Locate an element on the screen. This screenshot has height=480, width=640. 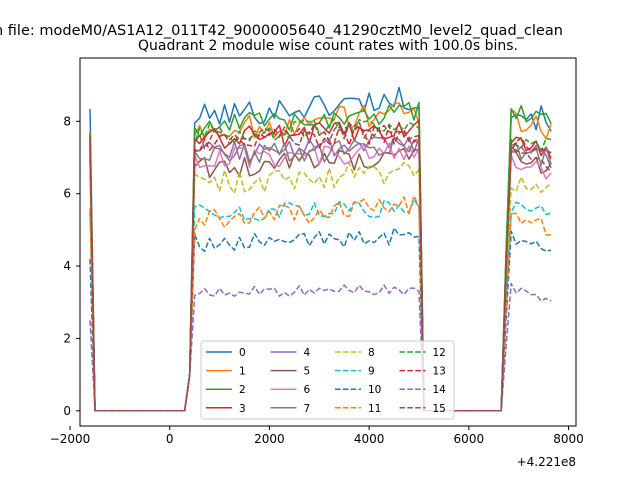
legend-label-10: 10 is located at coordinates (374, 390).